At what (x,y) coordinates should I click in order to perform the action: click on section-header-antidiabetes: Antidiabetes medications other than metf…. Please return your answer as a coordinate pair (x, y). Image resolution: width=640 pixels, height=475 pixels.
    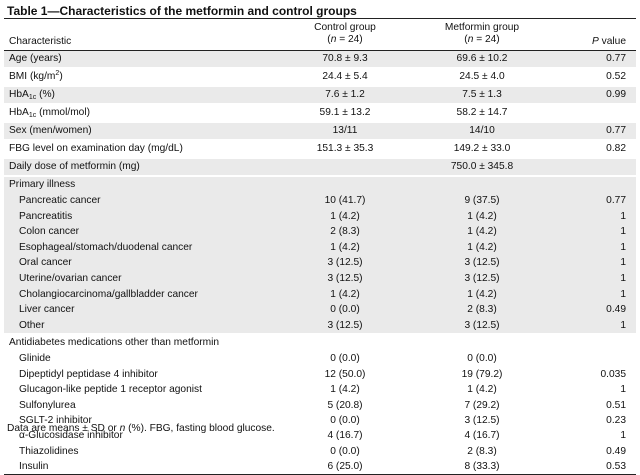
    Looking at the image, I should click on (320, 343).